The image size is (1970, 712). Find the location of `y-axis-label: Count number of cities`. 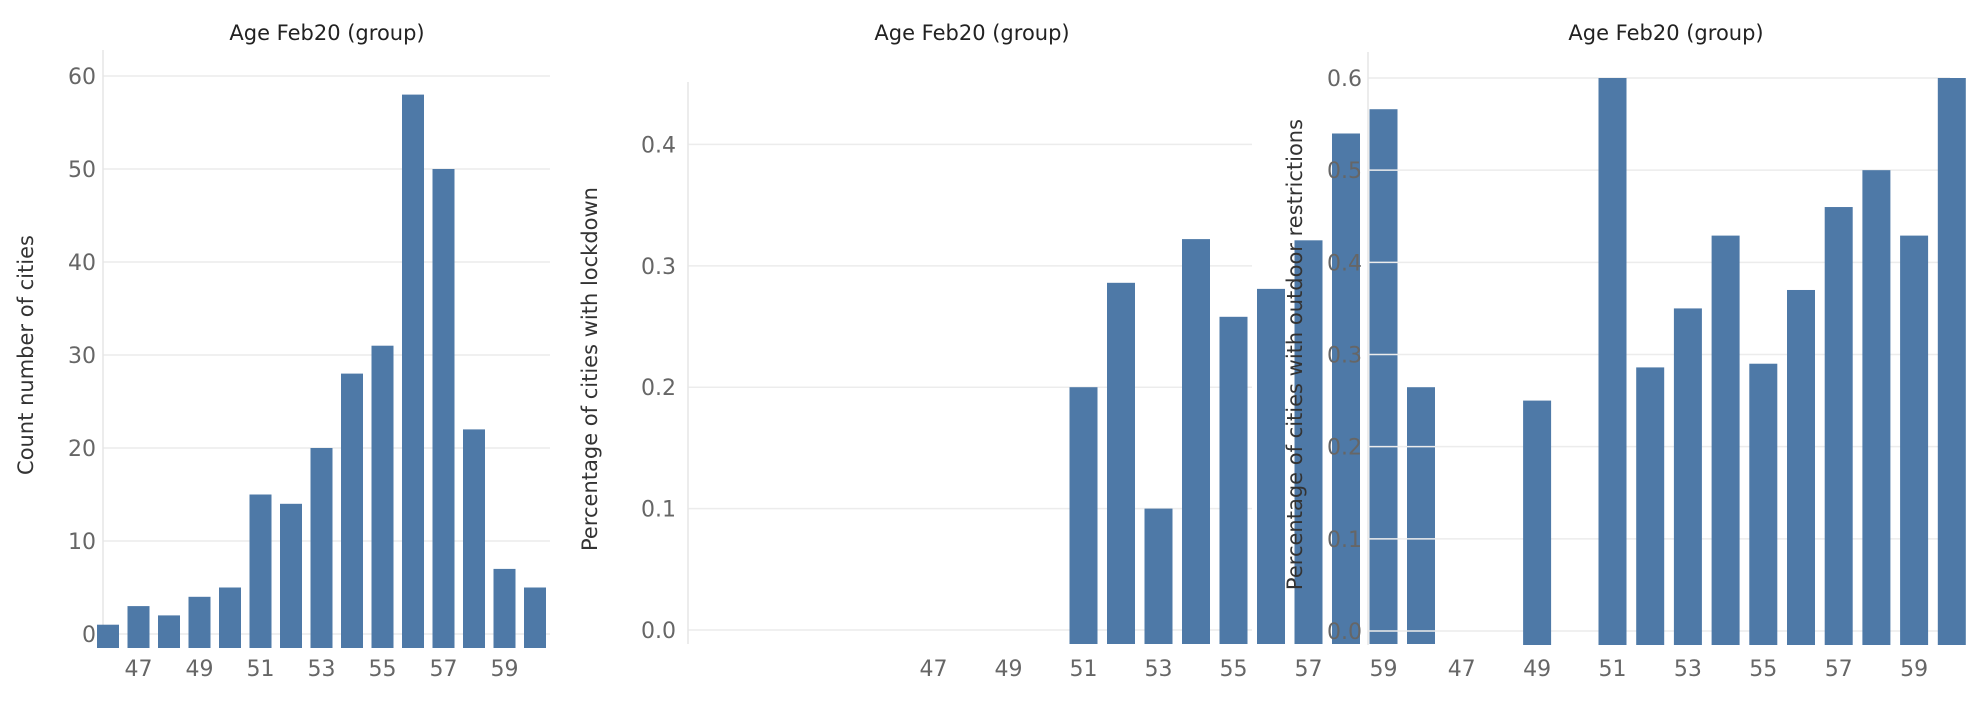

y-axis-label: Count number of cities is located at coordinates (26, 355).